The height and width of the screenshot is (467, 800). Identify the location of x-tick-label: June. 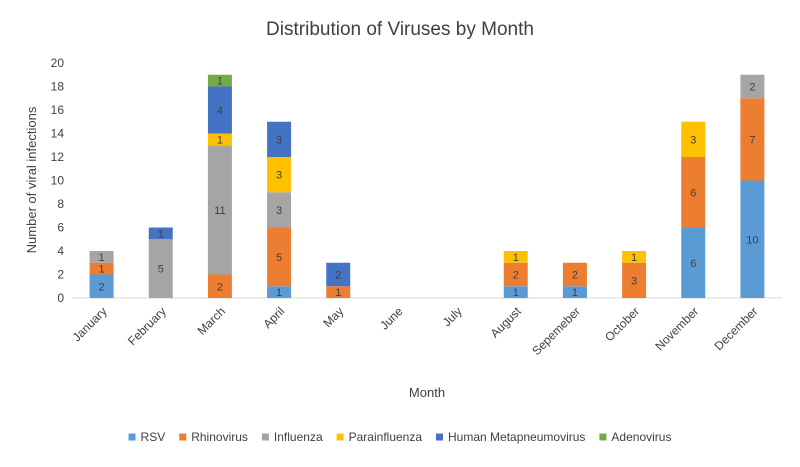
(391, 318).